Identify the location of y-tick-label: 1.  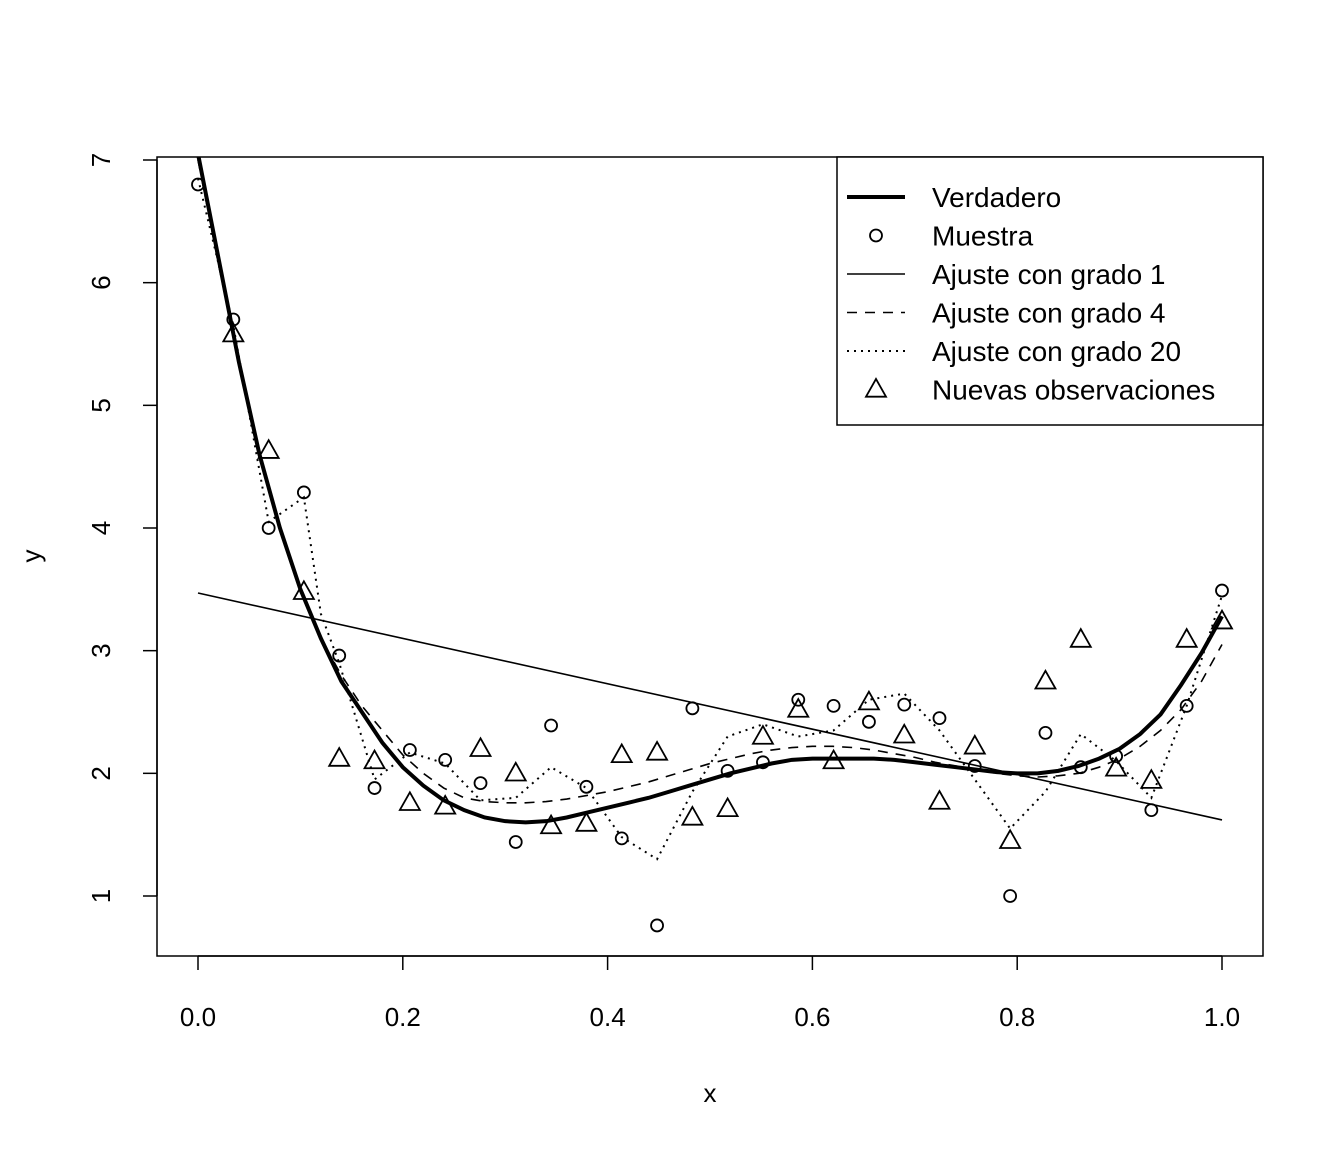
(101, 896).